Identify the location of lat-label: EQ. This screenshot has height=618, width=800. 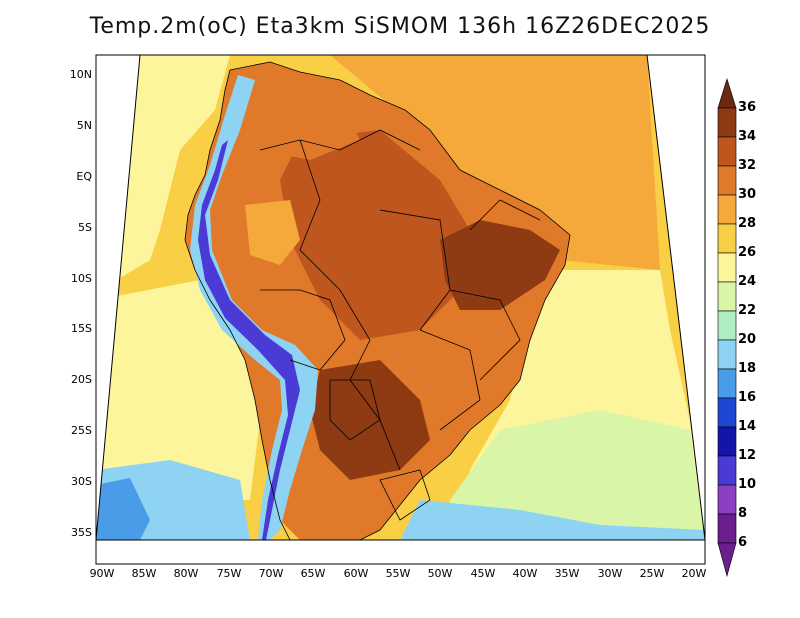
(84, 176).